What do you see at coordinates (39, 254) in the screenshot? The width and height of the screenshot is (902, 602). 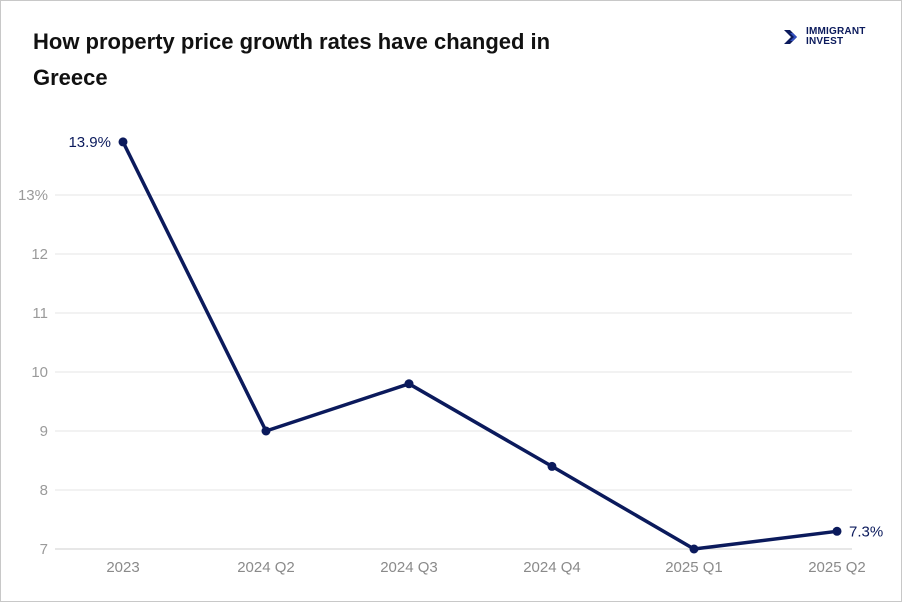 I see `y-tick-label: 12` at bounding box center [39, 254].